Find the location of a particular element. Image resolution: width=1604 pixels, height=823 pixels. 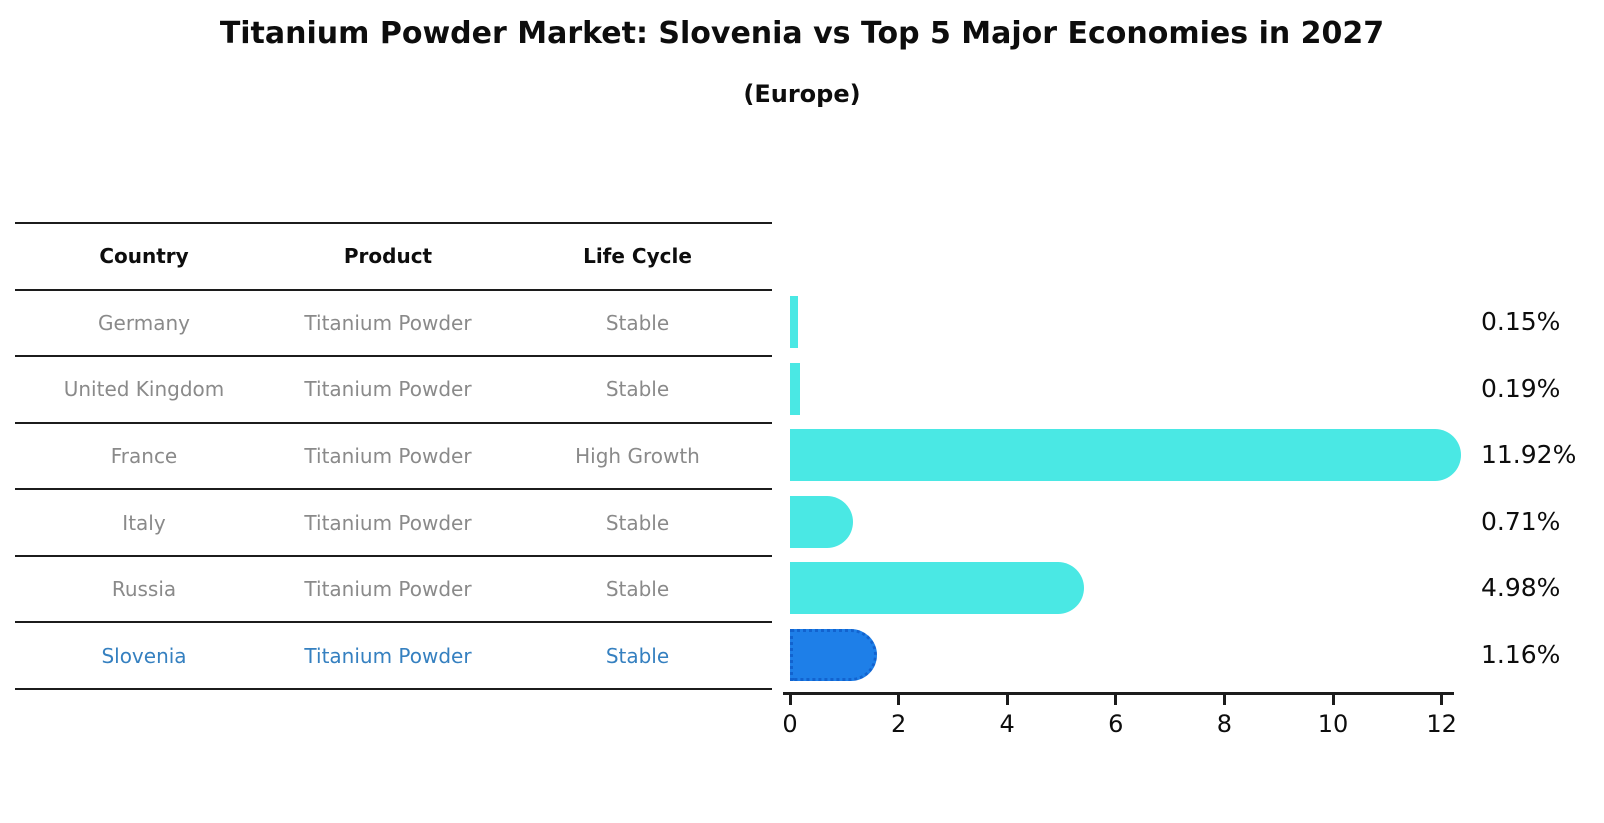

table-header-row: Country Product Life Cycle is located at coordinates (393, 255).